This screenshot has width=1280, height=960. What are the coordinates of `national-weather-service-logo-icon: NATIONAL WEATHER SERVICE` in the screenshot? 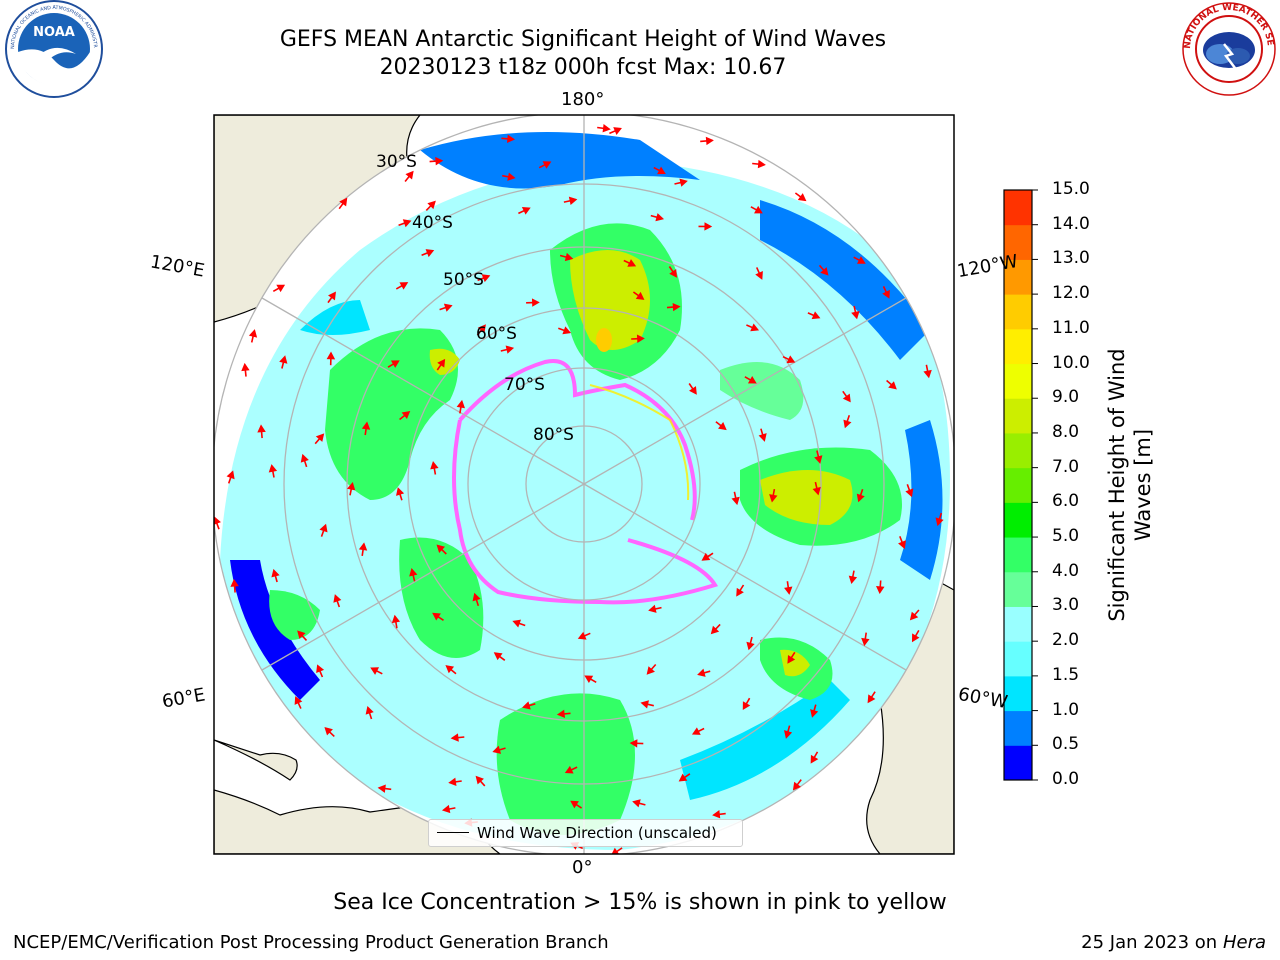 It's located at (1226, 48).